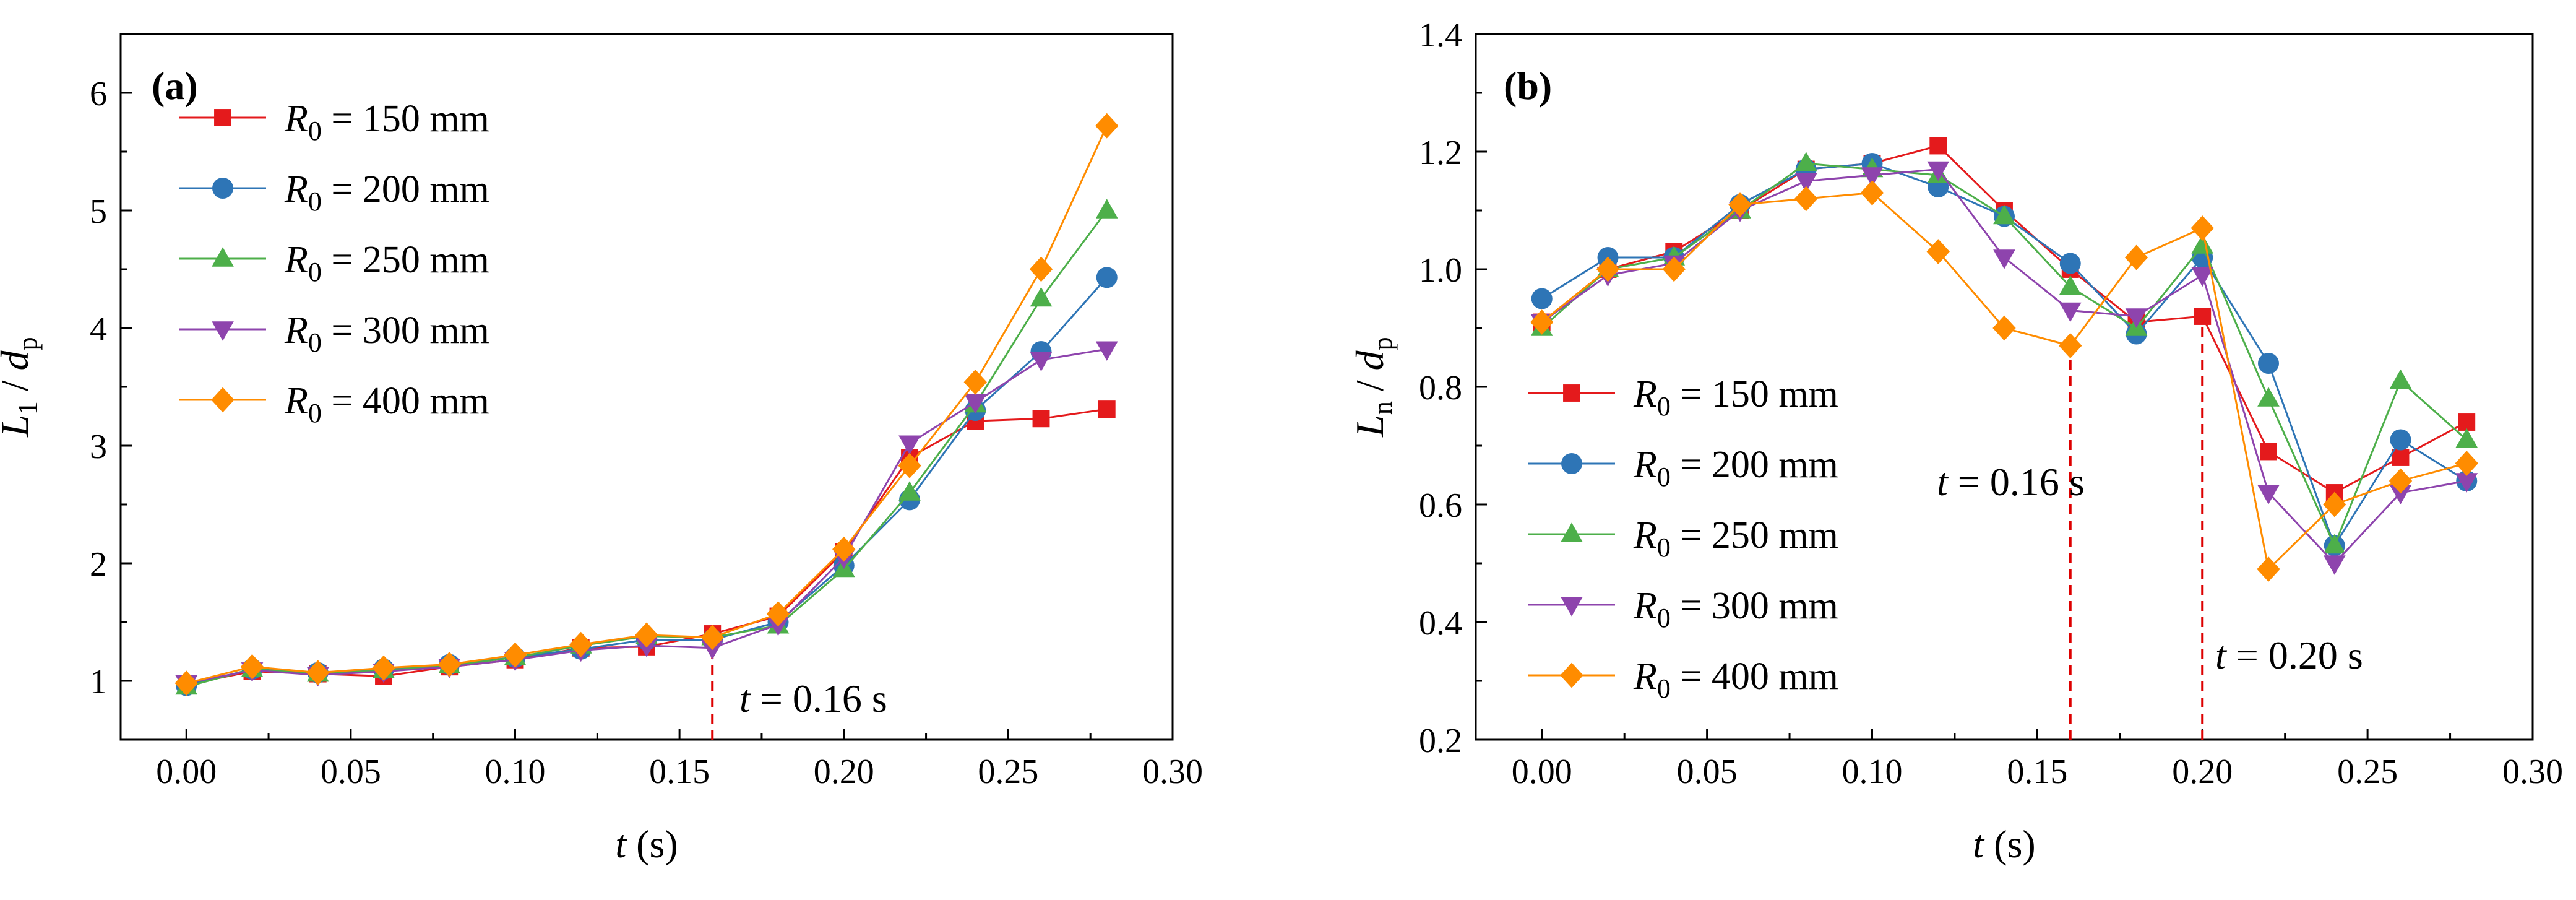  I want to click on legend-entry-r250: R0 = 250 mm, so click(334, 263).